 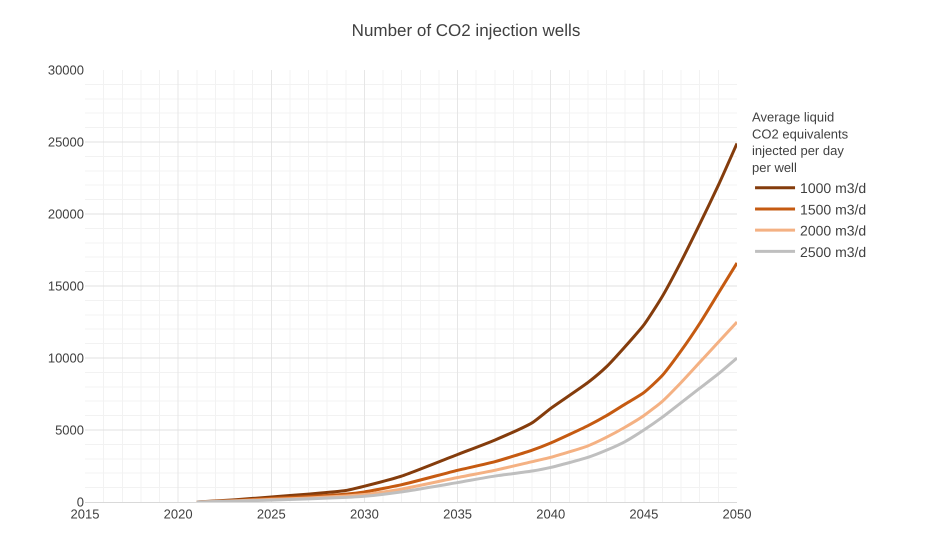 What do you see at coordinates (457, 514) in the screenshot?
I see `x-tick-label: 2035` at bounding box center [457, 514].